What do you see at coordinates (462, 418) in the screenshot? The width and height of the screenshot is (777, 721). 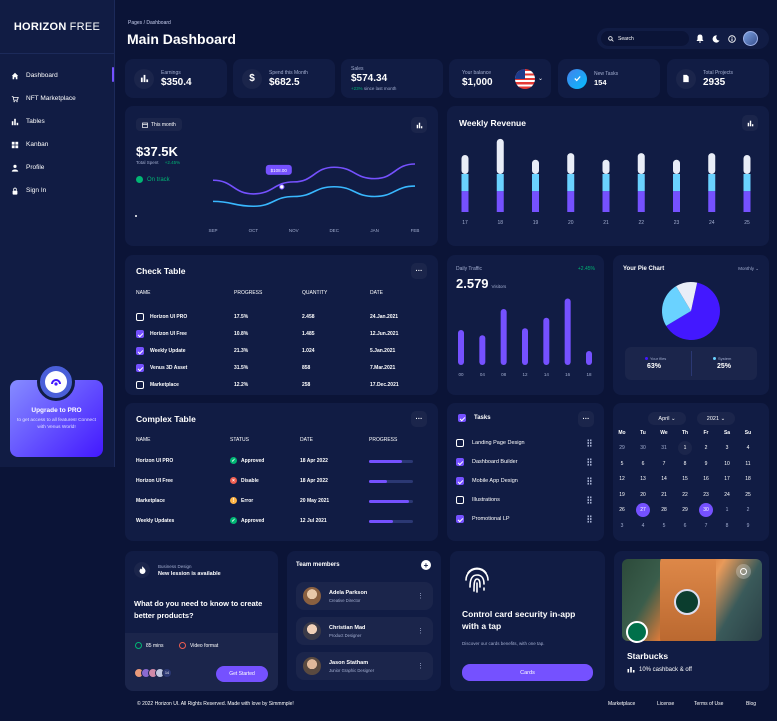 I see `tasks-checkbox` at bounding box center [462, 418].